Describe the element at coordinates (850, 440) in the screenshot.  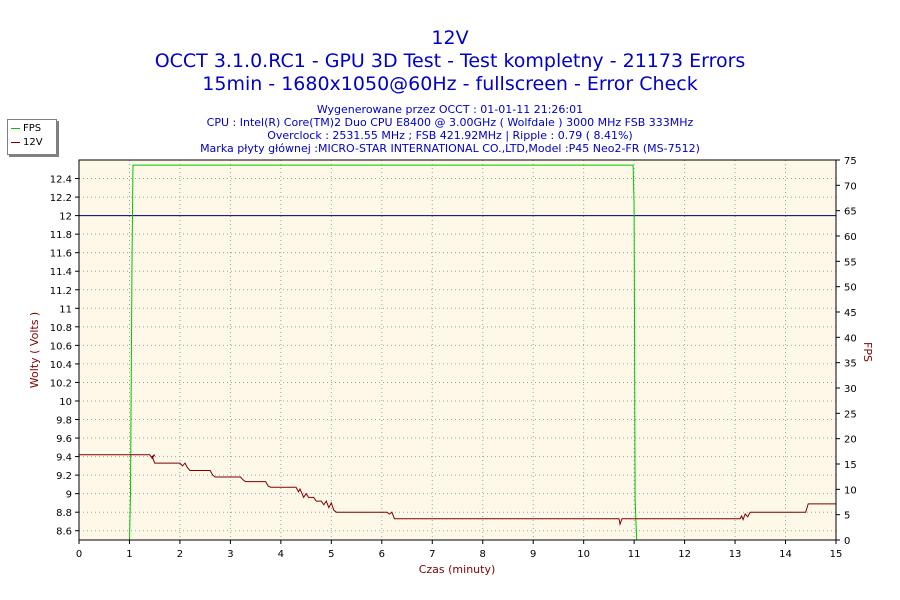
I see `y-right-tick-label: 20` at that location.